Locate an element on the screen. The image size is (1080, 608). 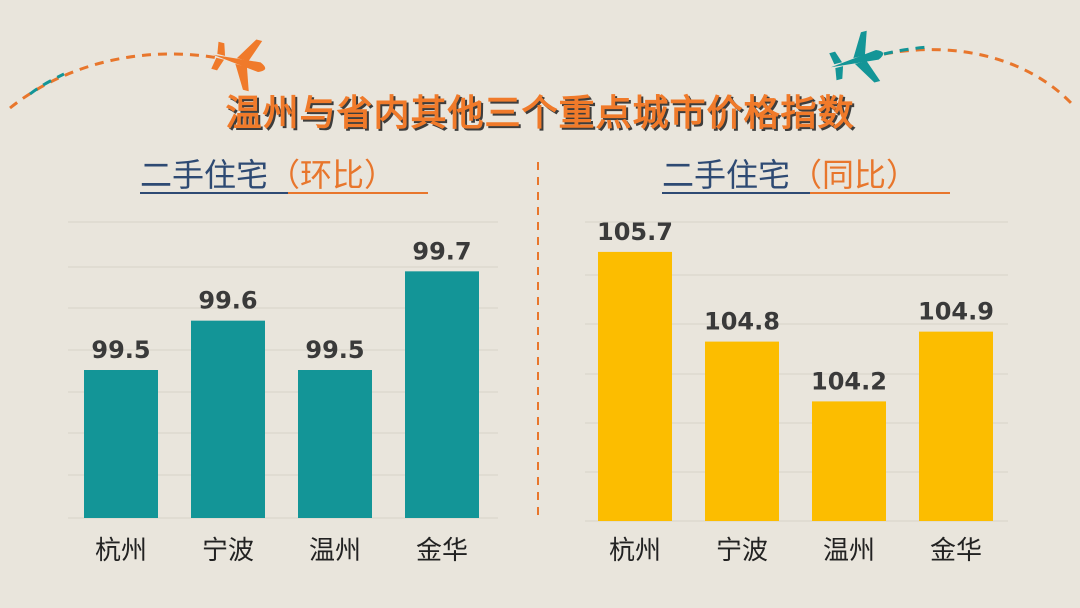
subtitle-paren: （同比） is located at coordinates (854, 175).